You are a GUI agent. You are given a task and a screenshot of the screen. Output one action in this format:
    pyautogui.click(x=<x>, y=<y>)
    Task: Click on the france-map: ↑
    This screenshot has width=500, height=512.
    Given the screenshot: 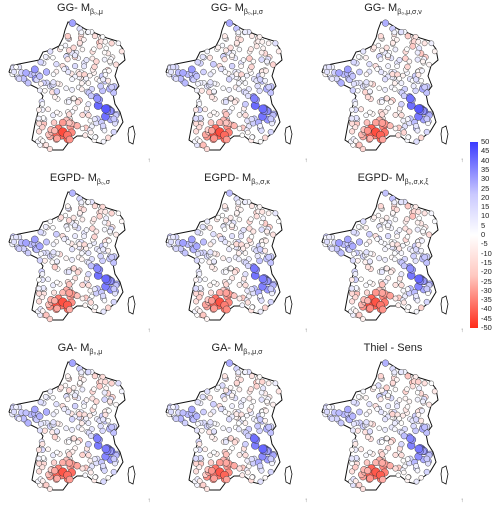 What is the action you would take?
    pyautogui.click(x=79, y=261)
    